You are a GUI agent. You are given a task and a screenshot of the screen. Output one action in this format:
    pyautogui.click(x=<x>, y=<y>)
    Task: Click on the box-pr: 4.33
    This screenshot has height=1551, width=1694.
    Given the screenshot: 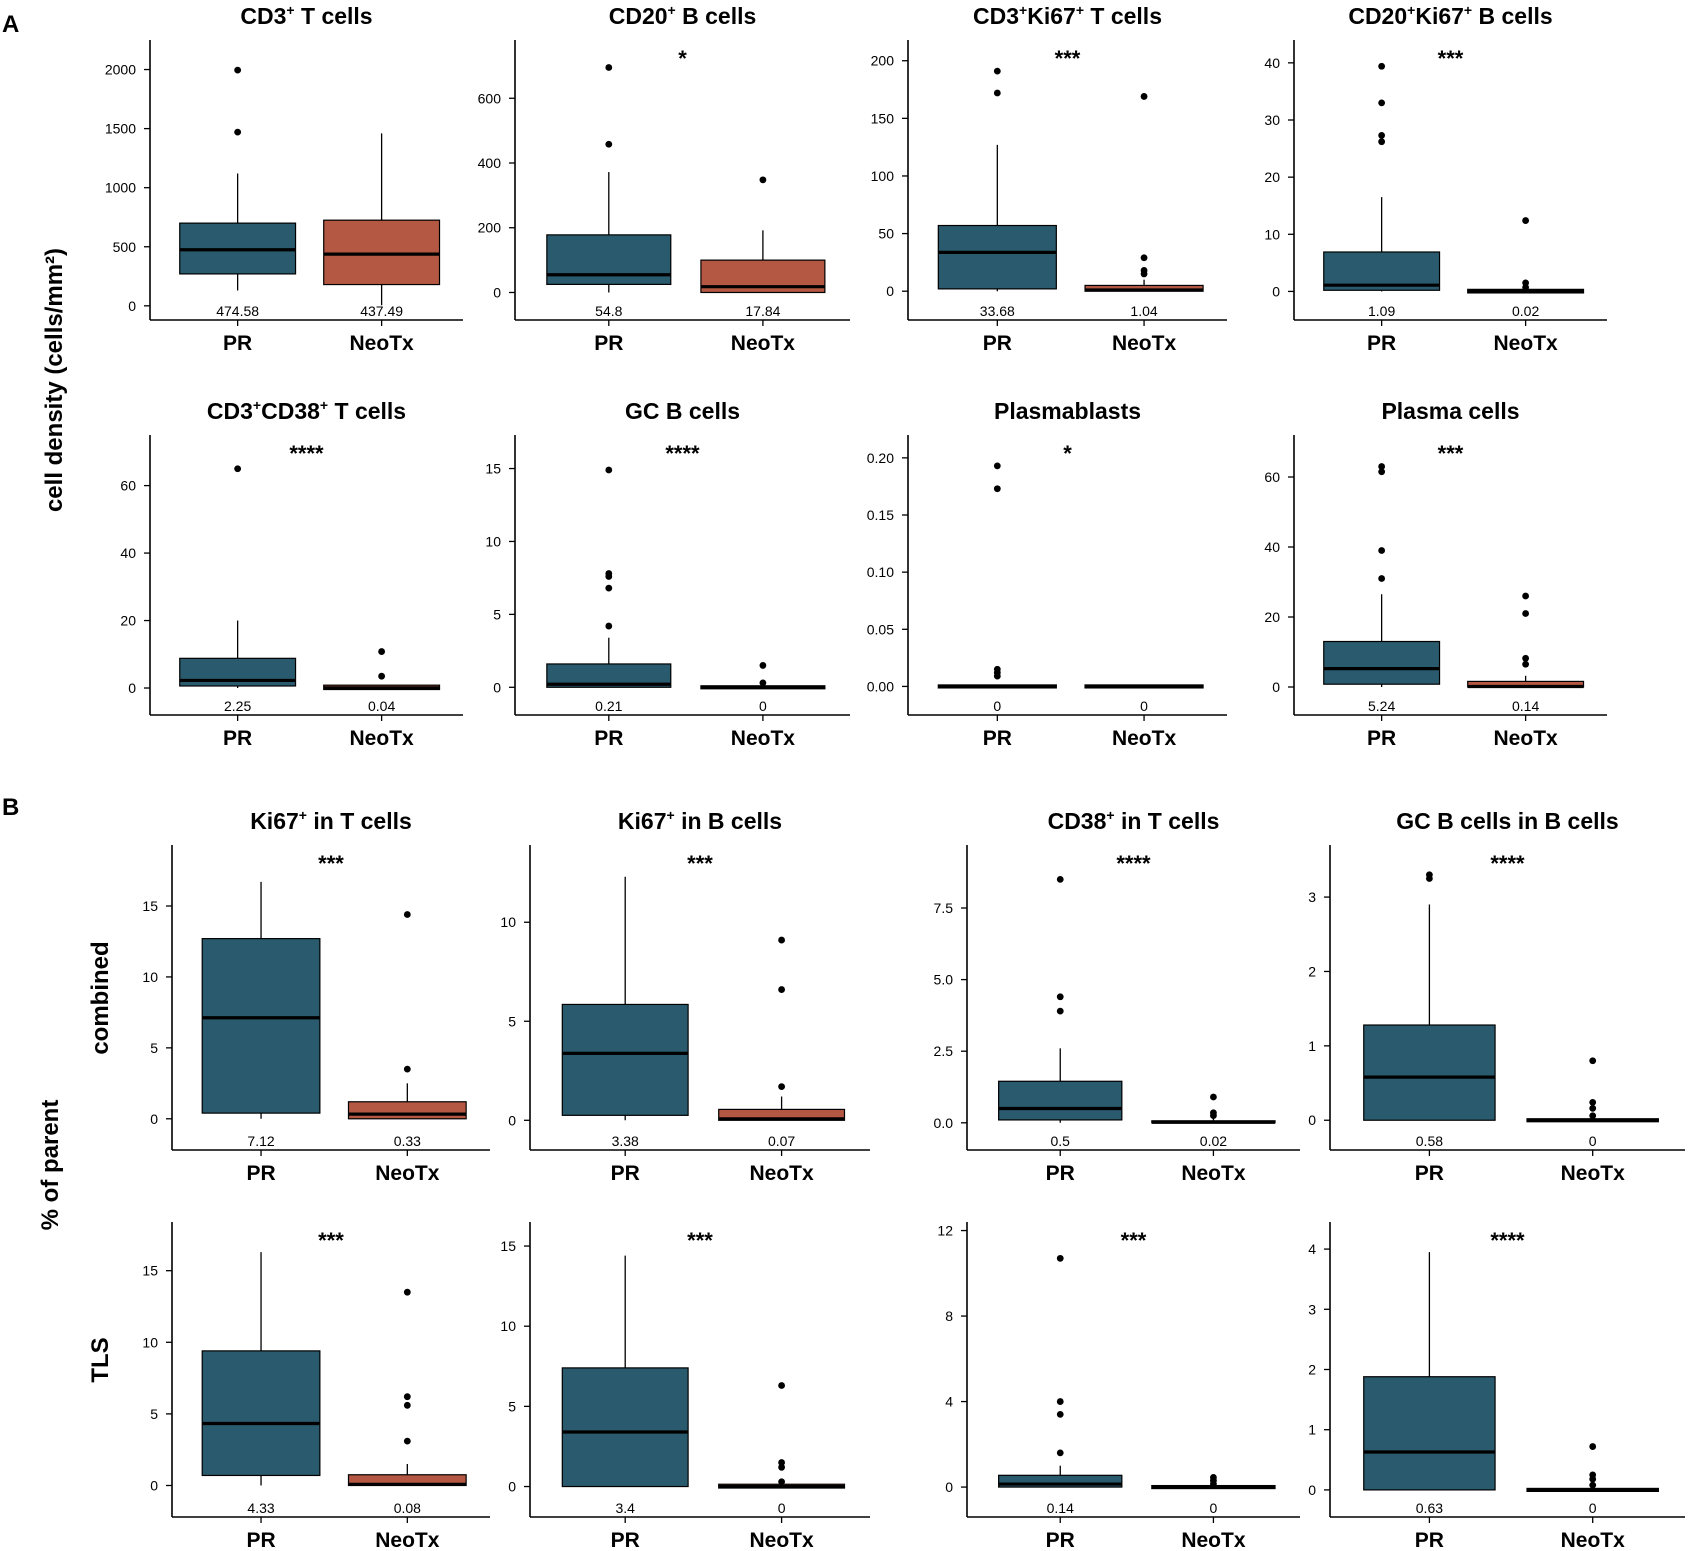 What is the action you would take?
    pyautogui.click(x=261, y=1384)
    